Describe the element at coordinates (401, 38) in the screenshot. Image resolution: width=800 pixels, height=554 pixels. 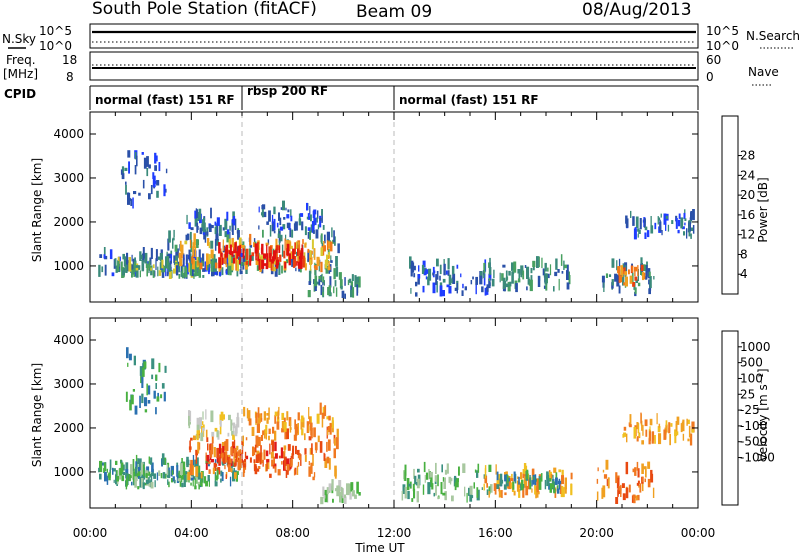
I see `nsky-strip: N.Sky 10^5 10^0 10^5 10^0 N.Search` at that location.